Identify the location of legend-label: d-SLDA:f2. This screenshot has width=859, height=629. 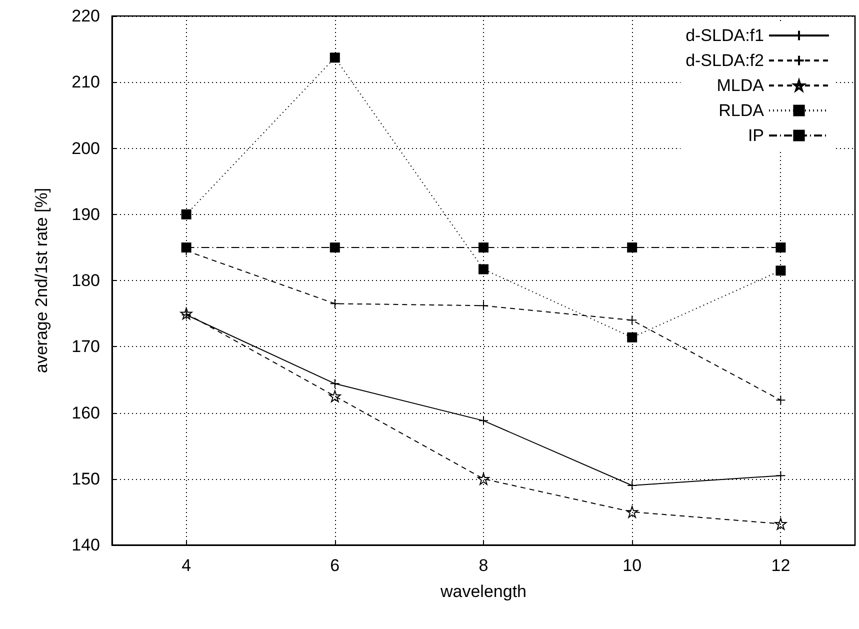
(725, 60).